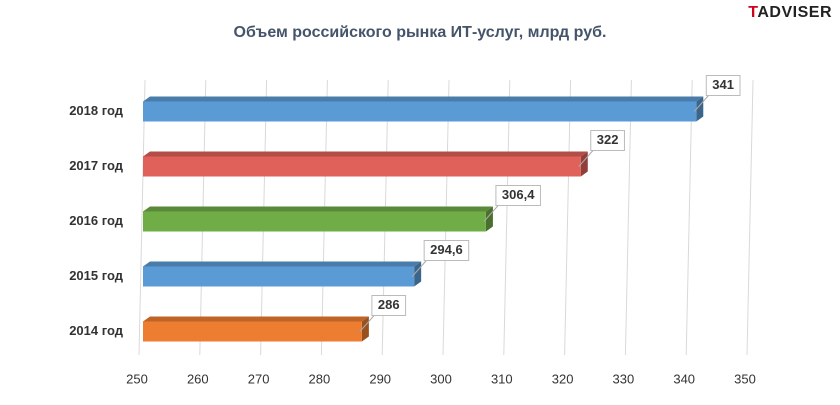 This screenshot has height=405, width=840. I want to click on x-tick-label: 340, so click(684, 378).